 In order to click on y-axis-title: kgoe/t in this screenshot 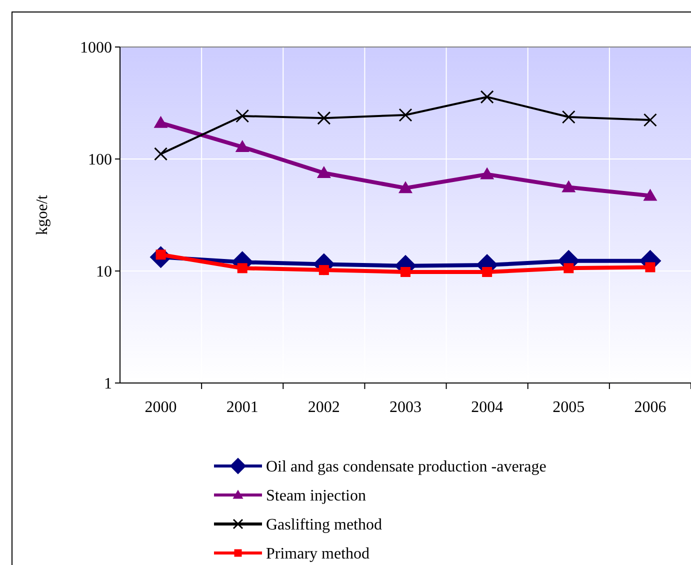, I will do `click(42, 214)`.